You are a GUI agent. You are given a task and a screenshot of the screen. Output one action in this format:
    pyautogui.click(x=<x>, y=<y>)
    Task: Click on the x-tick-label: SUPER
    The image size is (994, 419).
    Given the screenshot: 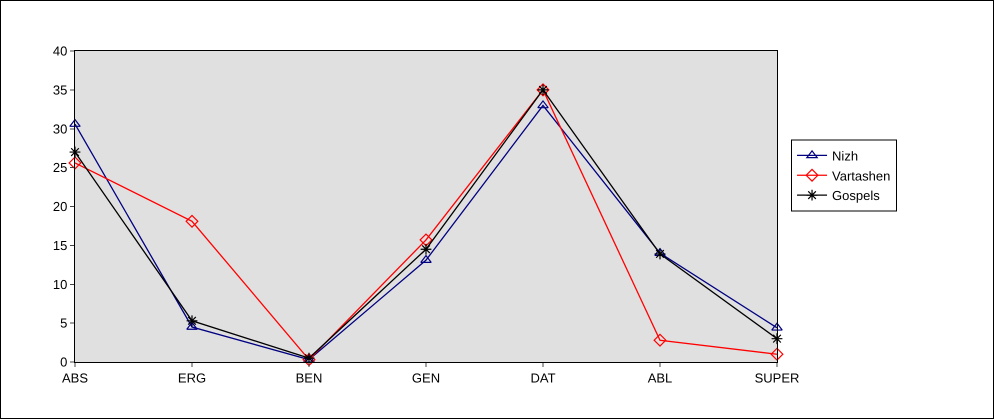 What is the action you would take?
    pyautogui.click(x=777, y=378)
    